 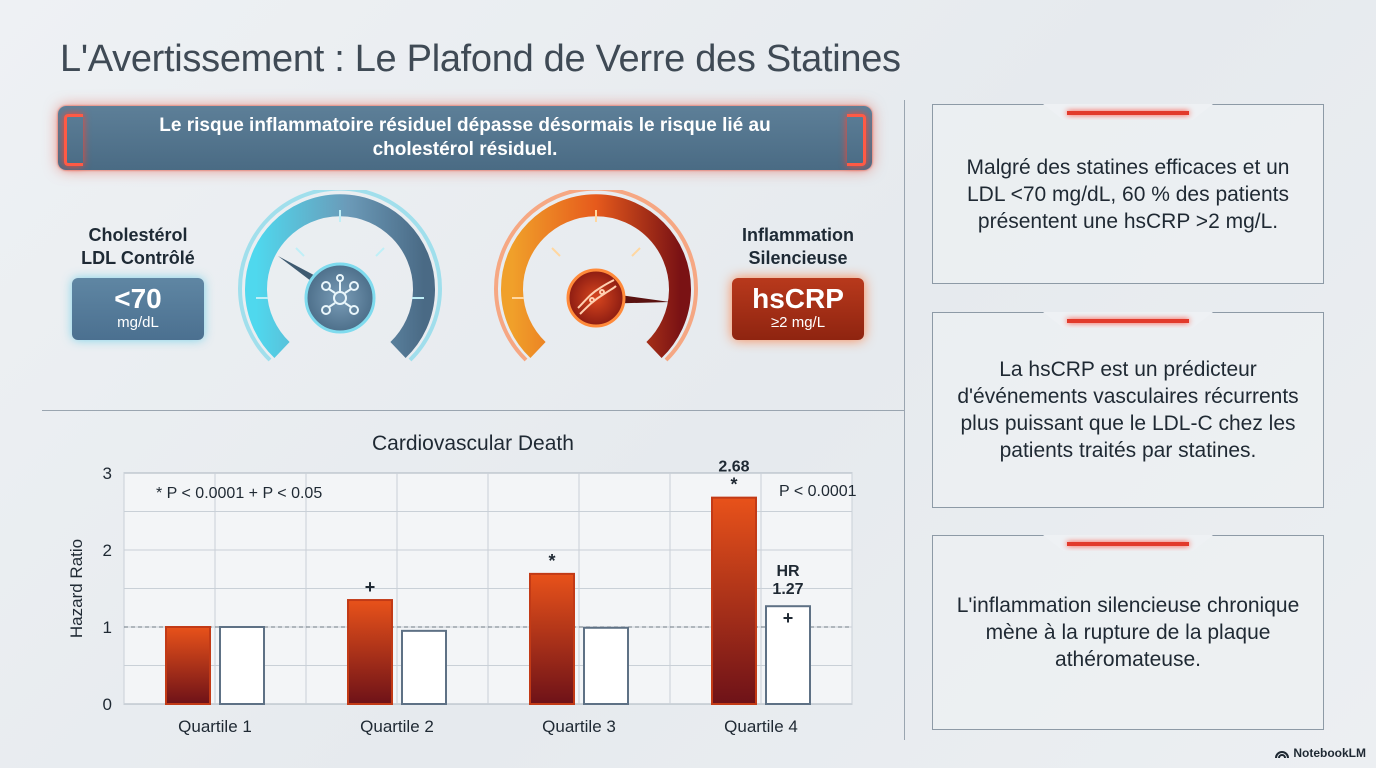 I want to click on banner-bracket-right, so click(x=856, y=140).